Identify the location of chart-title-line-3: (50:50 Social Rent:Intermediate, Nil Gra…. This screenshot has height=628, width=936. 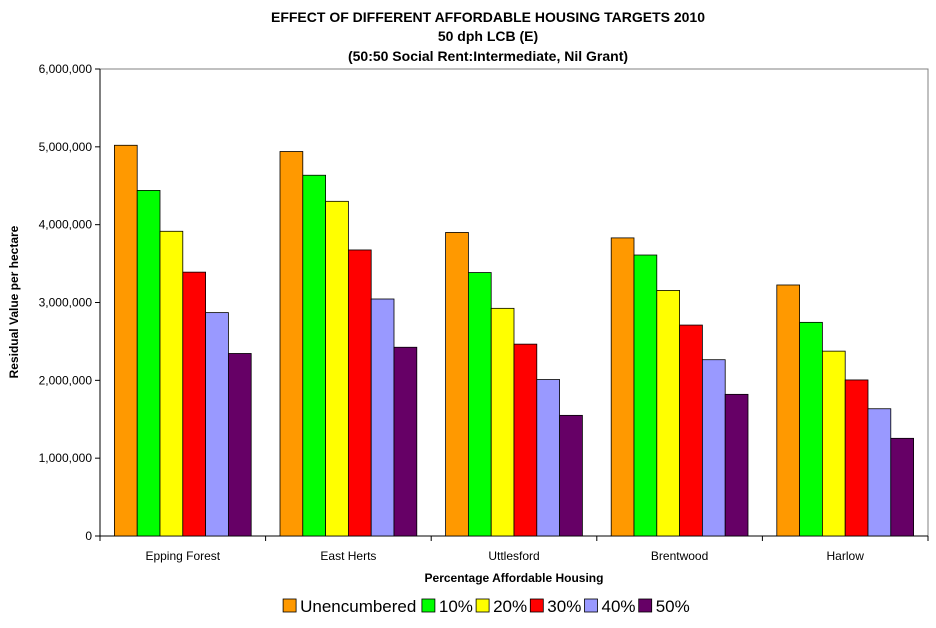
(488, 56).